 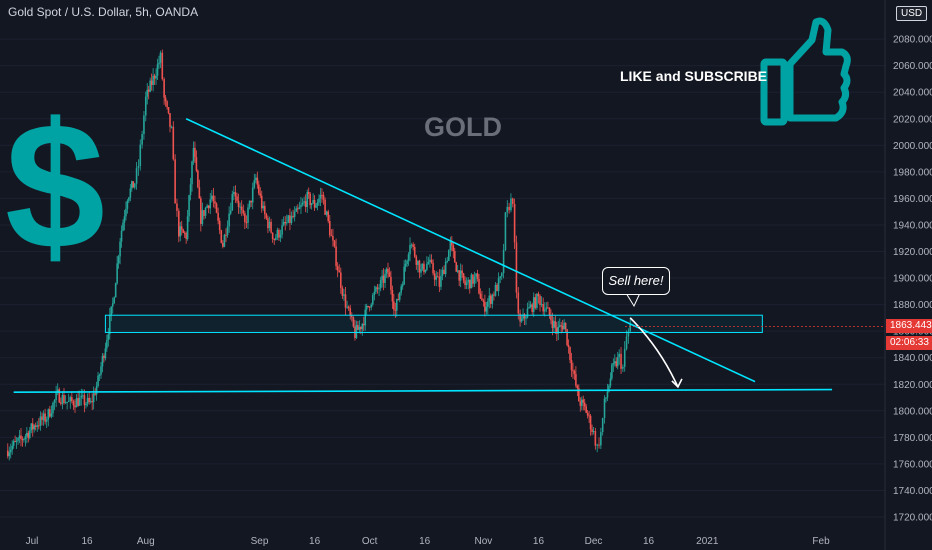 I want to click on y-tick-label: 1820.000, so click(x=912, y=385).